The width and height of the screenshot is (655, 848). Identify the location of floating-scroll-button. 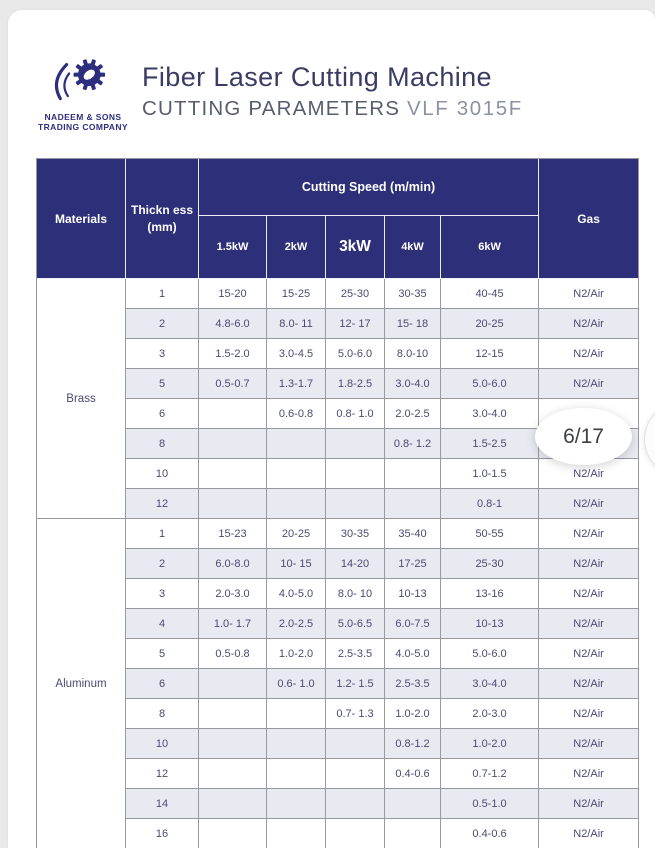
(649, 439).